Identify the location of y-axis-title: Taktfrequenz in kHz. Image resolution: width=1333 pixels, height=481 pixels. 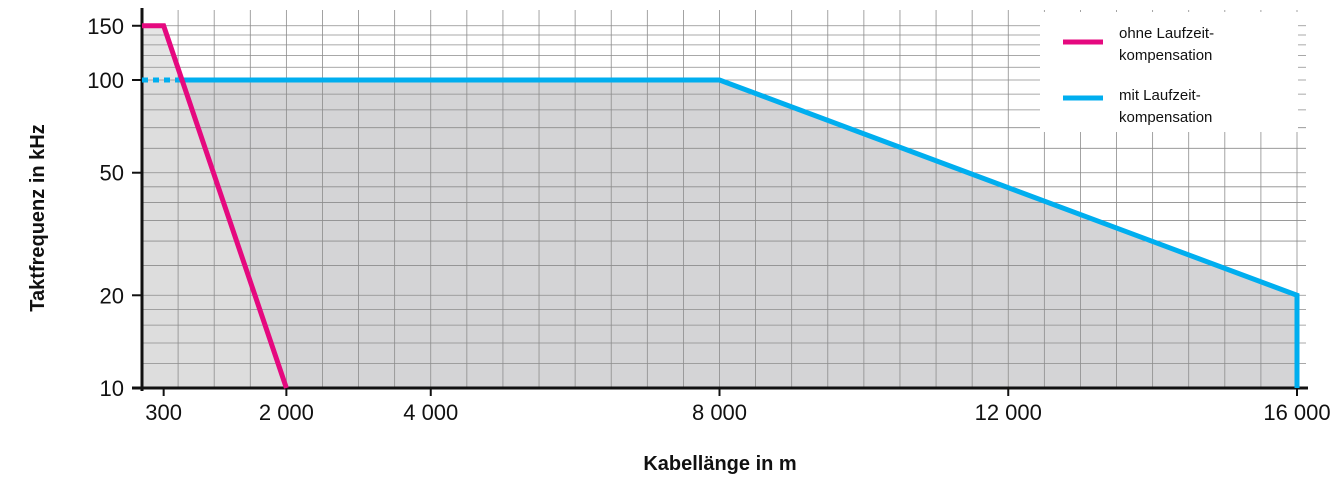
(38, 217).